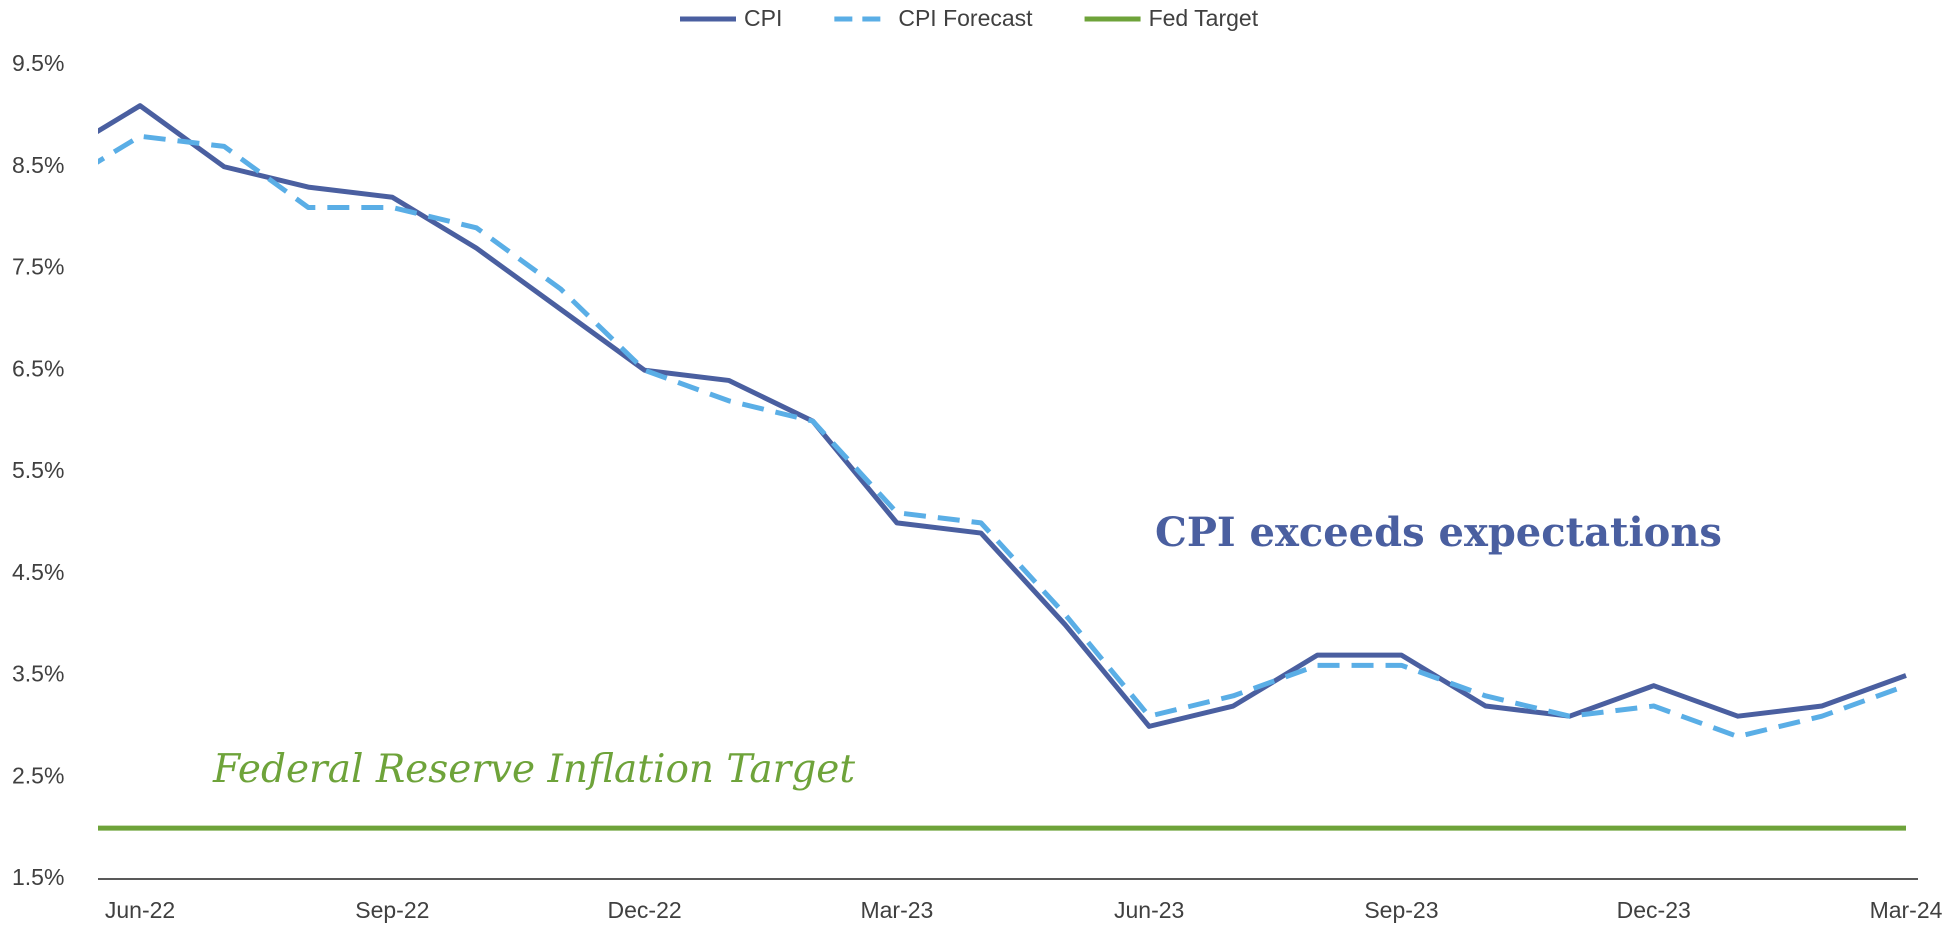 The height and width of the screenshot is (942, 1948). What do you see at coordinates (1149, 910) in the screenshot?
I see `x-tick-label: Jun-23` at bounding box center [1149, 910].